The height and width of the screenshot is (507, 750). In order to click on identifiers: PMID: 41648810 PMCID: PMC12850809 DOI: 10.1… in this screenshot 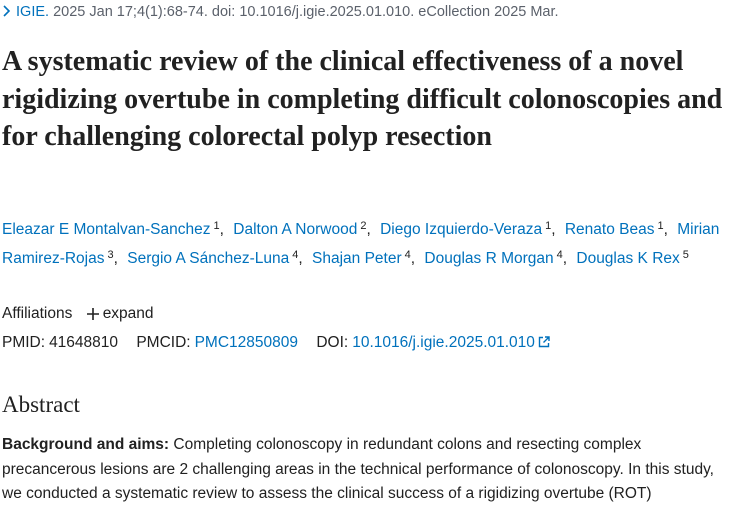, I will do `click(276, 343)`.